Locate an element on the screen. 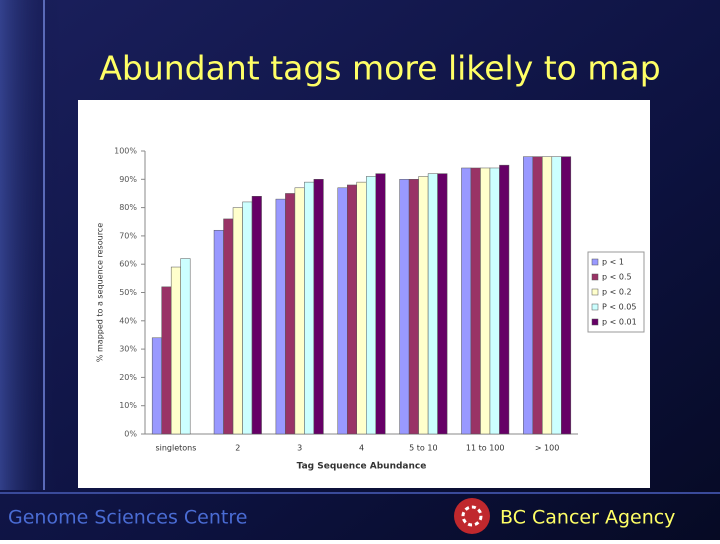  x-tick-label: 4 is located at coordinates (361, 448).